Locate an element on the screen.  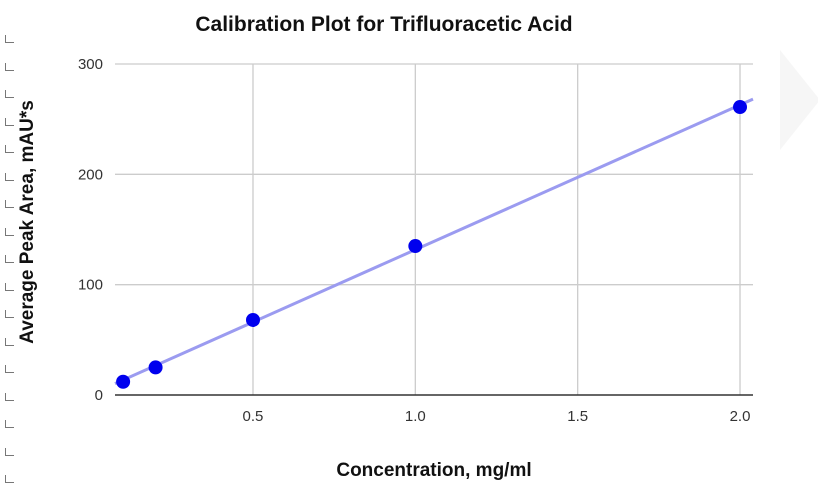
x-tick-label: 1.5 is located at coordinates (577, 416).